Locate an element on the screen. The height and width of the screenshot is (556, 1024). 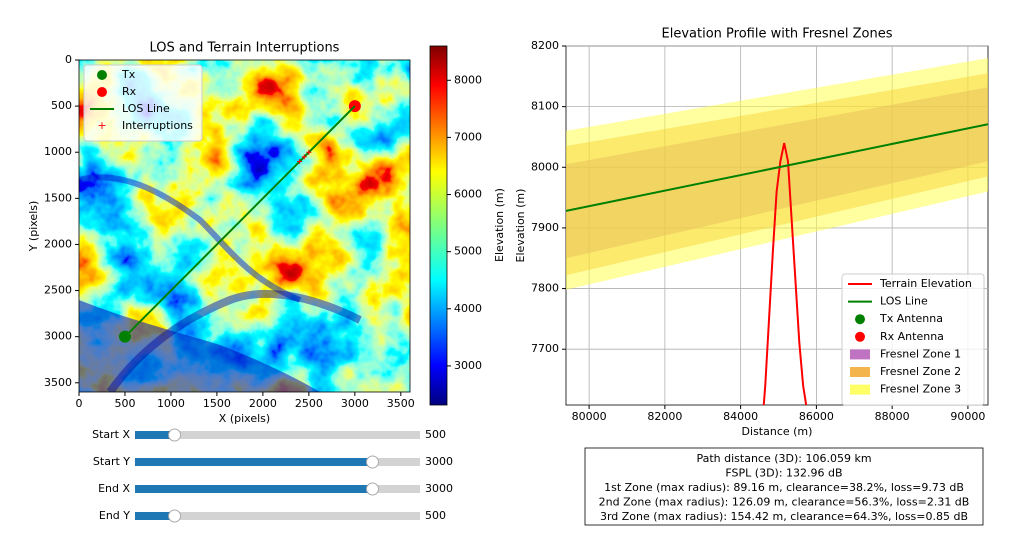
colorbar-tick-label: 7000 is located at coordinates (468, 136).